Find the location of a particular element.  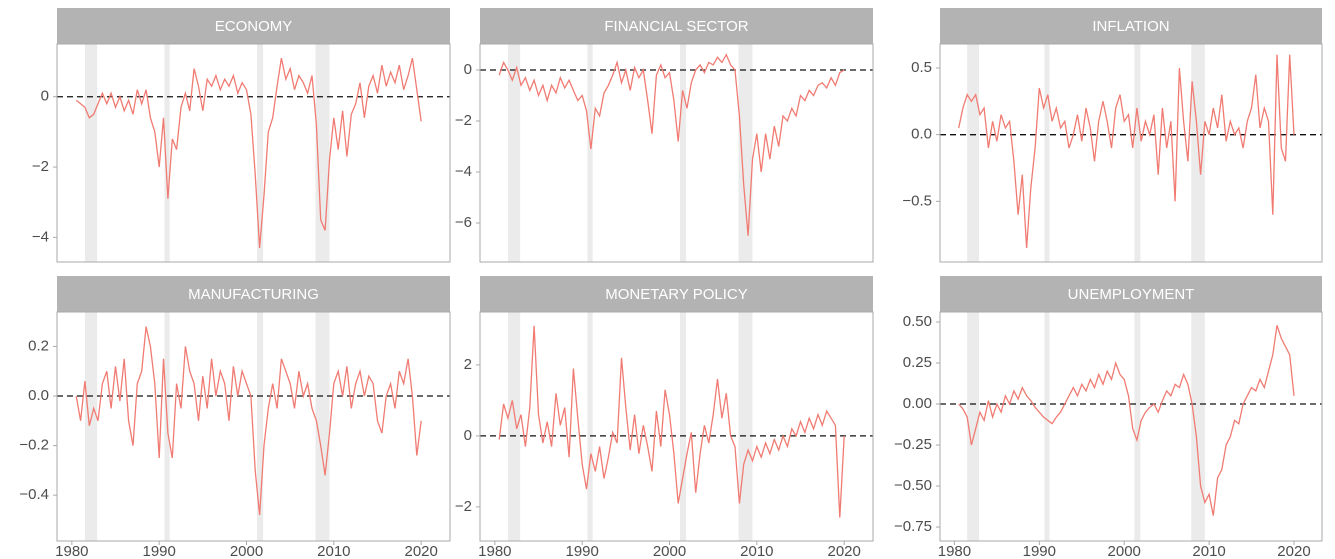

y-tick-label: −6 is located at coordinates (463, 222).